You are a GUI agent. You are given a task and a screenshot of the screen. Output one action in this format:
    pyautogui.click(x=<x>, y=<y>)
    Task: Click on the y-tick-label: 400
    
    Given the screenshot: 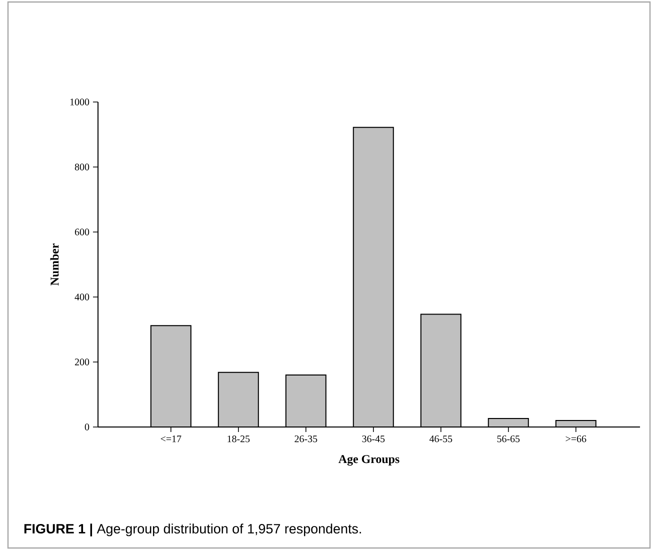 What is the action you would take?
    pyautogui.click(x=82, y=297)
    